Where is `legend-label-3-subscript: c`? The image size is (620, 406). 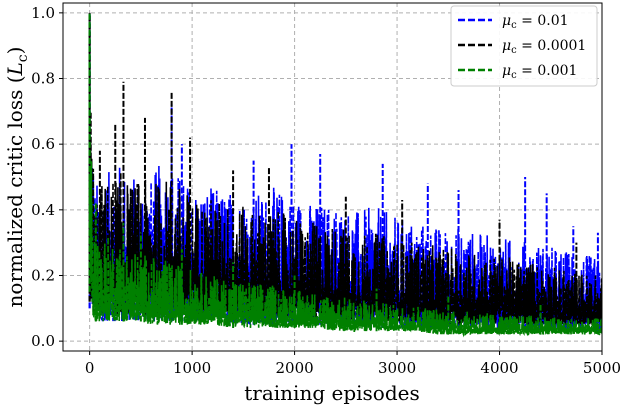 legend-label-3-subscript: c is located at coordinates (514, 75).